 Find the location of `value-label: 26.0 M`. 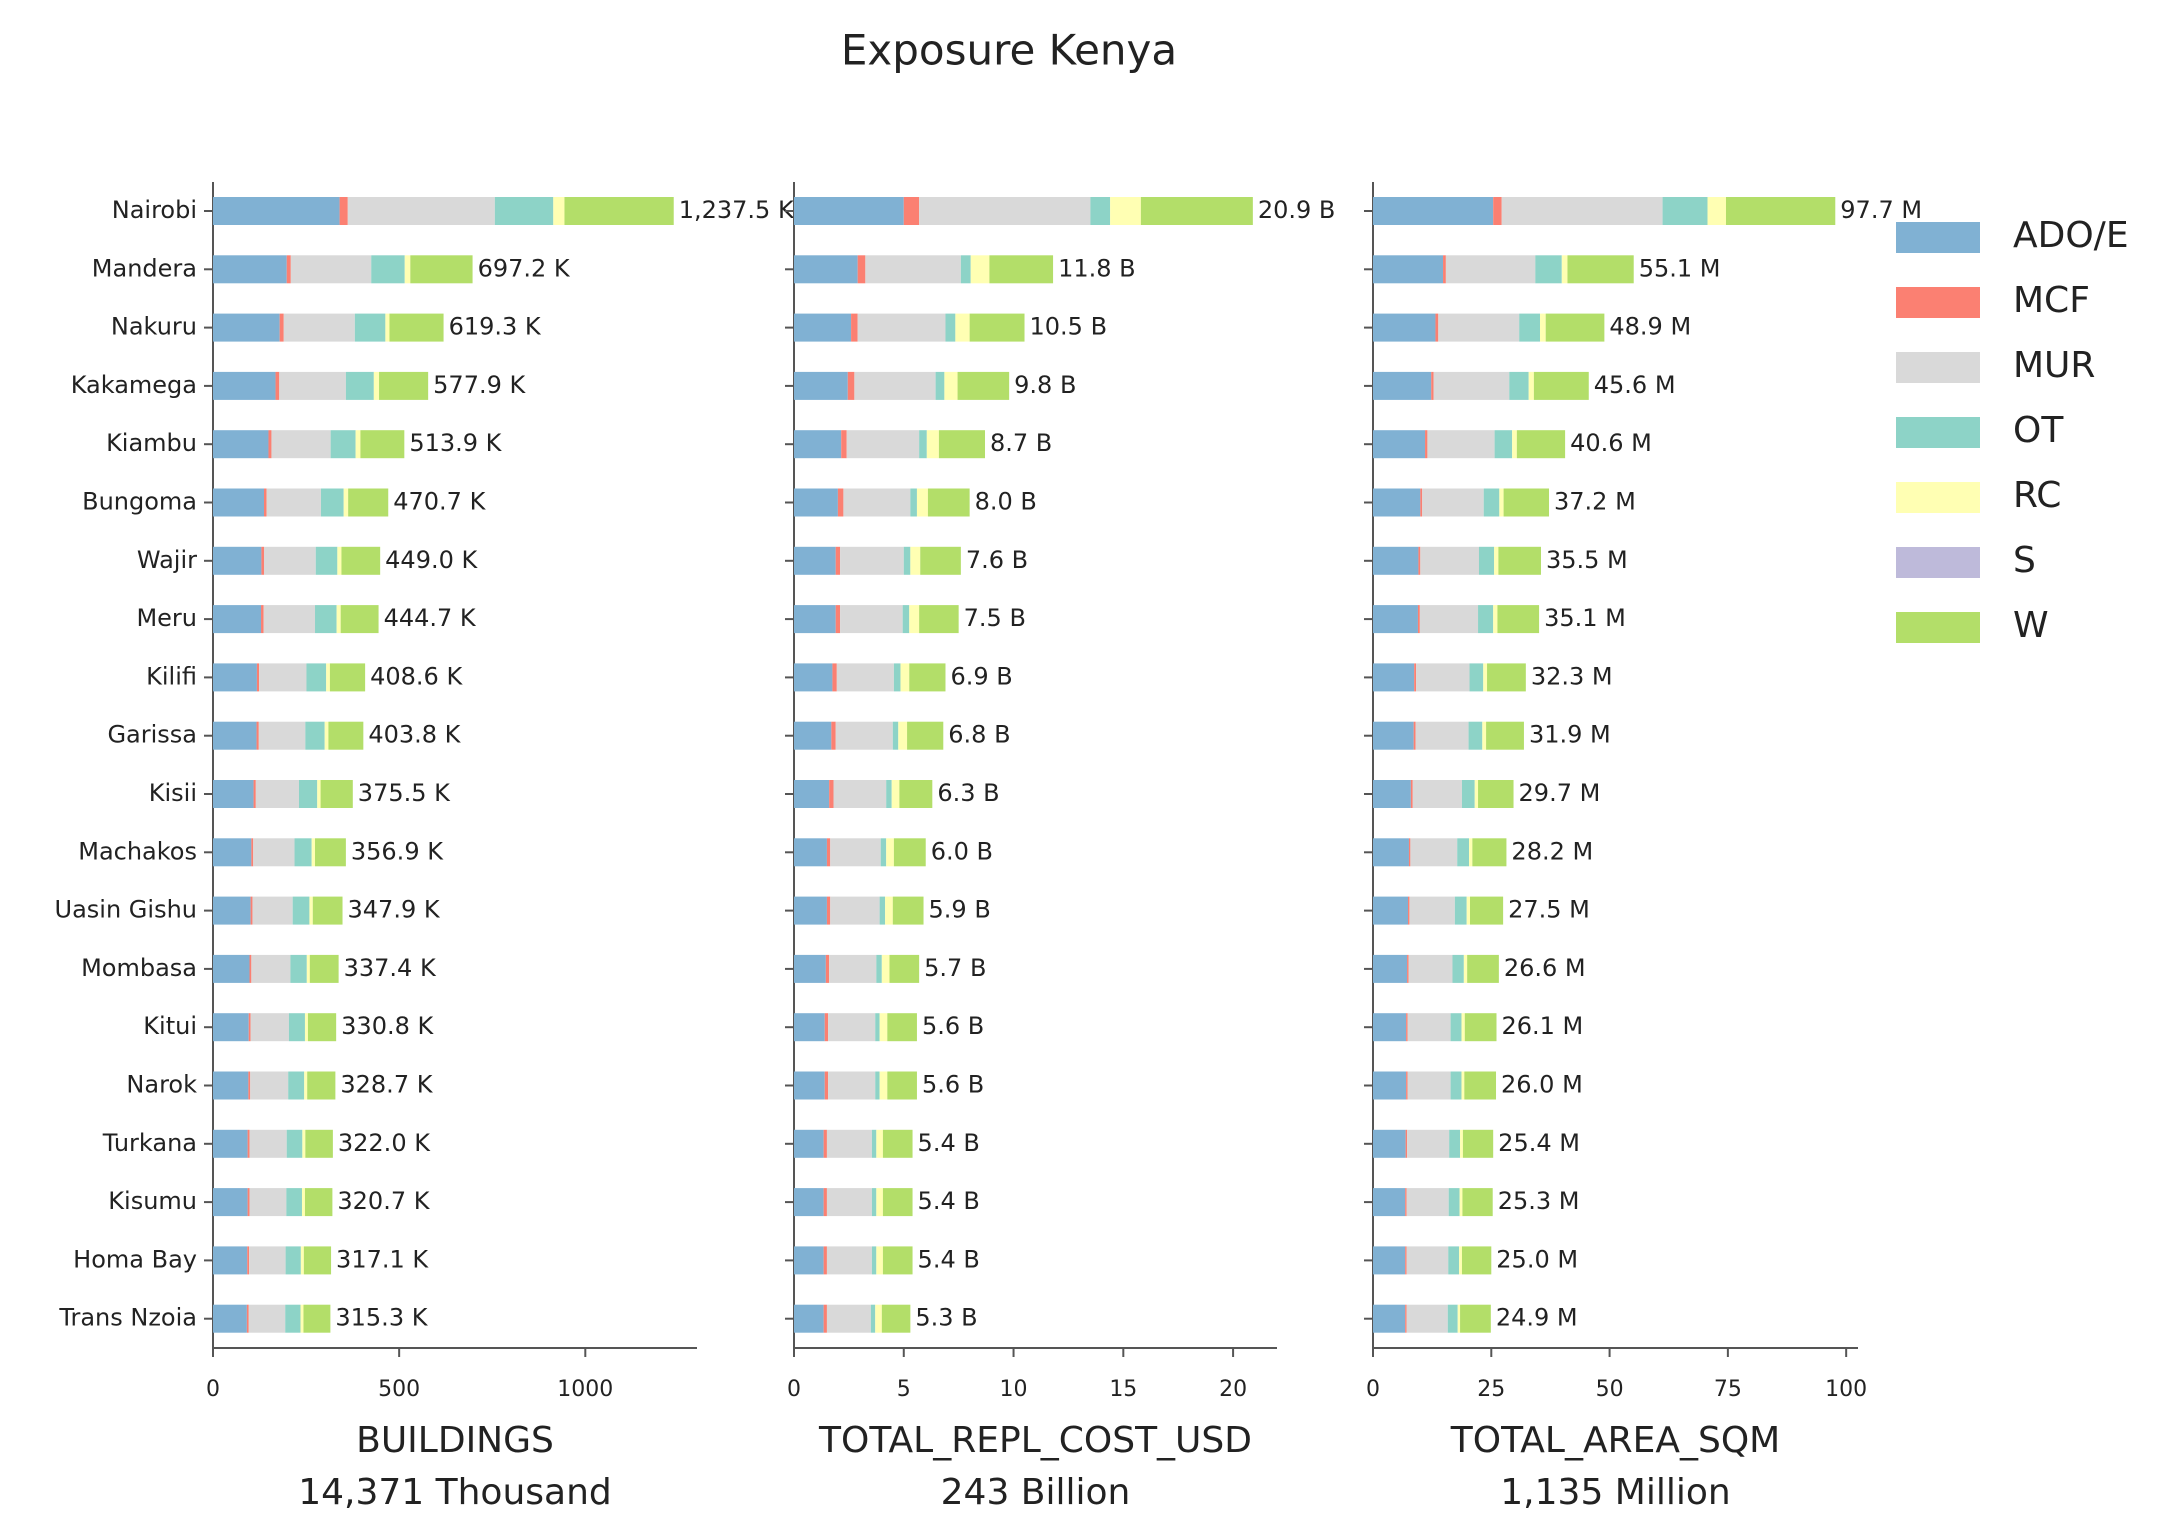

value-label: 26.0 M is located at coordinates (1542, 1085).